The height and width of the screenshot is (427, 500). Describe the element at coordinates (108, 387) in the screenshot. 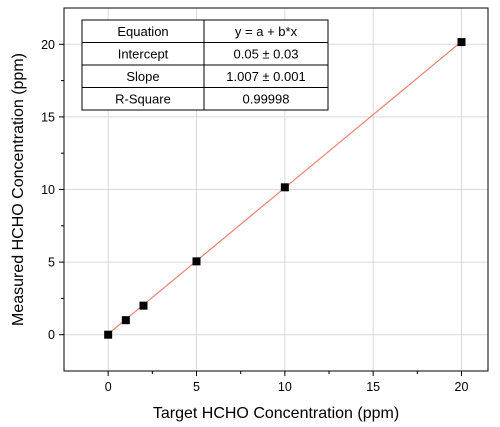

I see `x-tick-label: 0` at that location.